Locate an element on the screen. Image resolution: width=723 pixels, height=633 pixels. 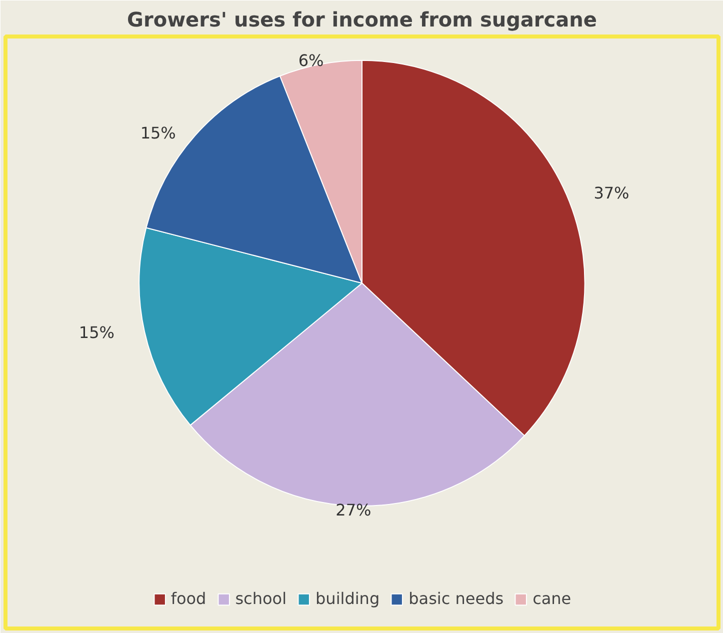
legend-label: food is located at coordinates (188, 598).